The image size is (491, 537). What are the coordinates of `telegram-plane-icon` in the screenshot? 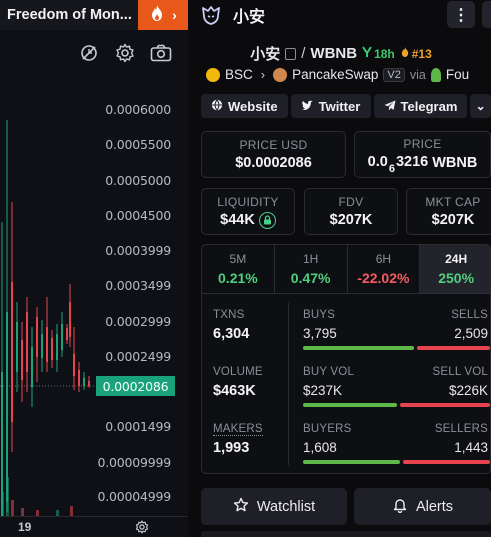 It's located at (390, 106).